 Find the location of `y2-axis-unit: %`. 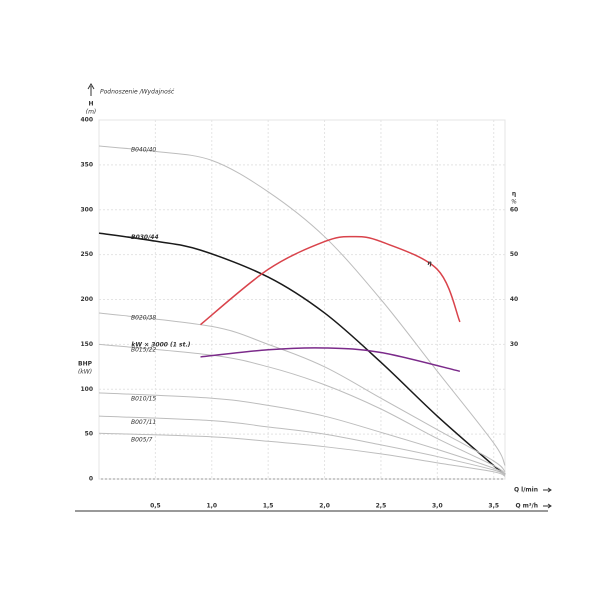

y2-axis-unit: % is located at coordinates (514, 202).